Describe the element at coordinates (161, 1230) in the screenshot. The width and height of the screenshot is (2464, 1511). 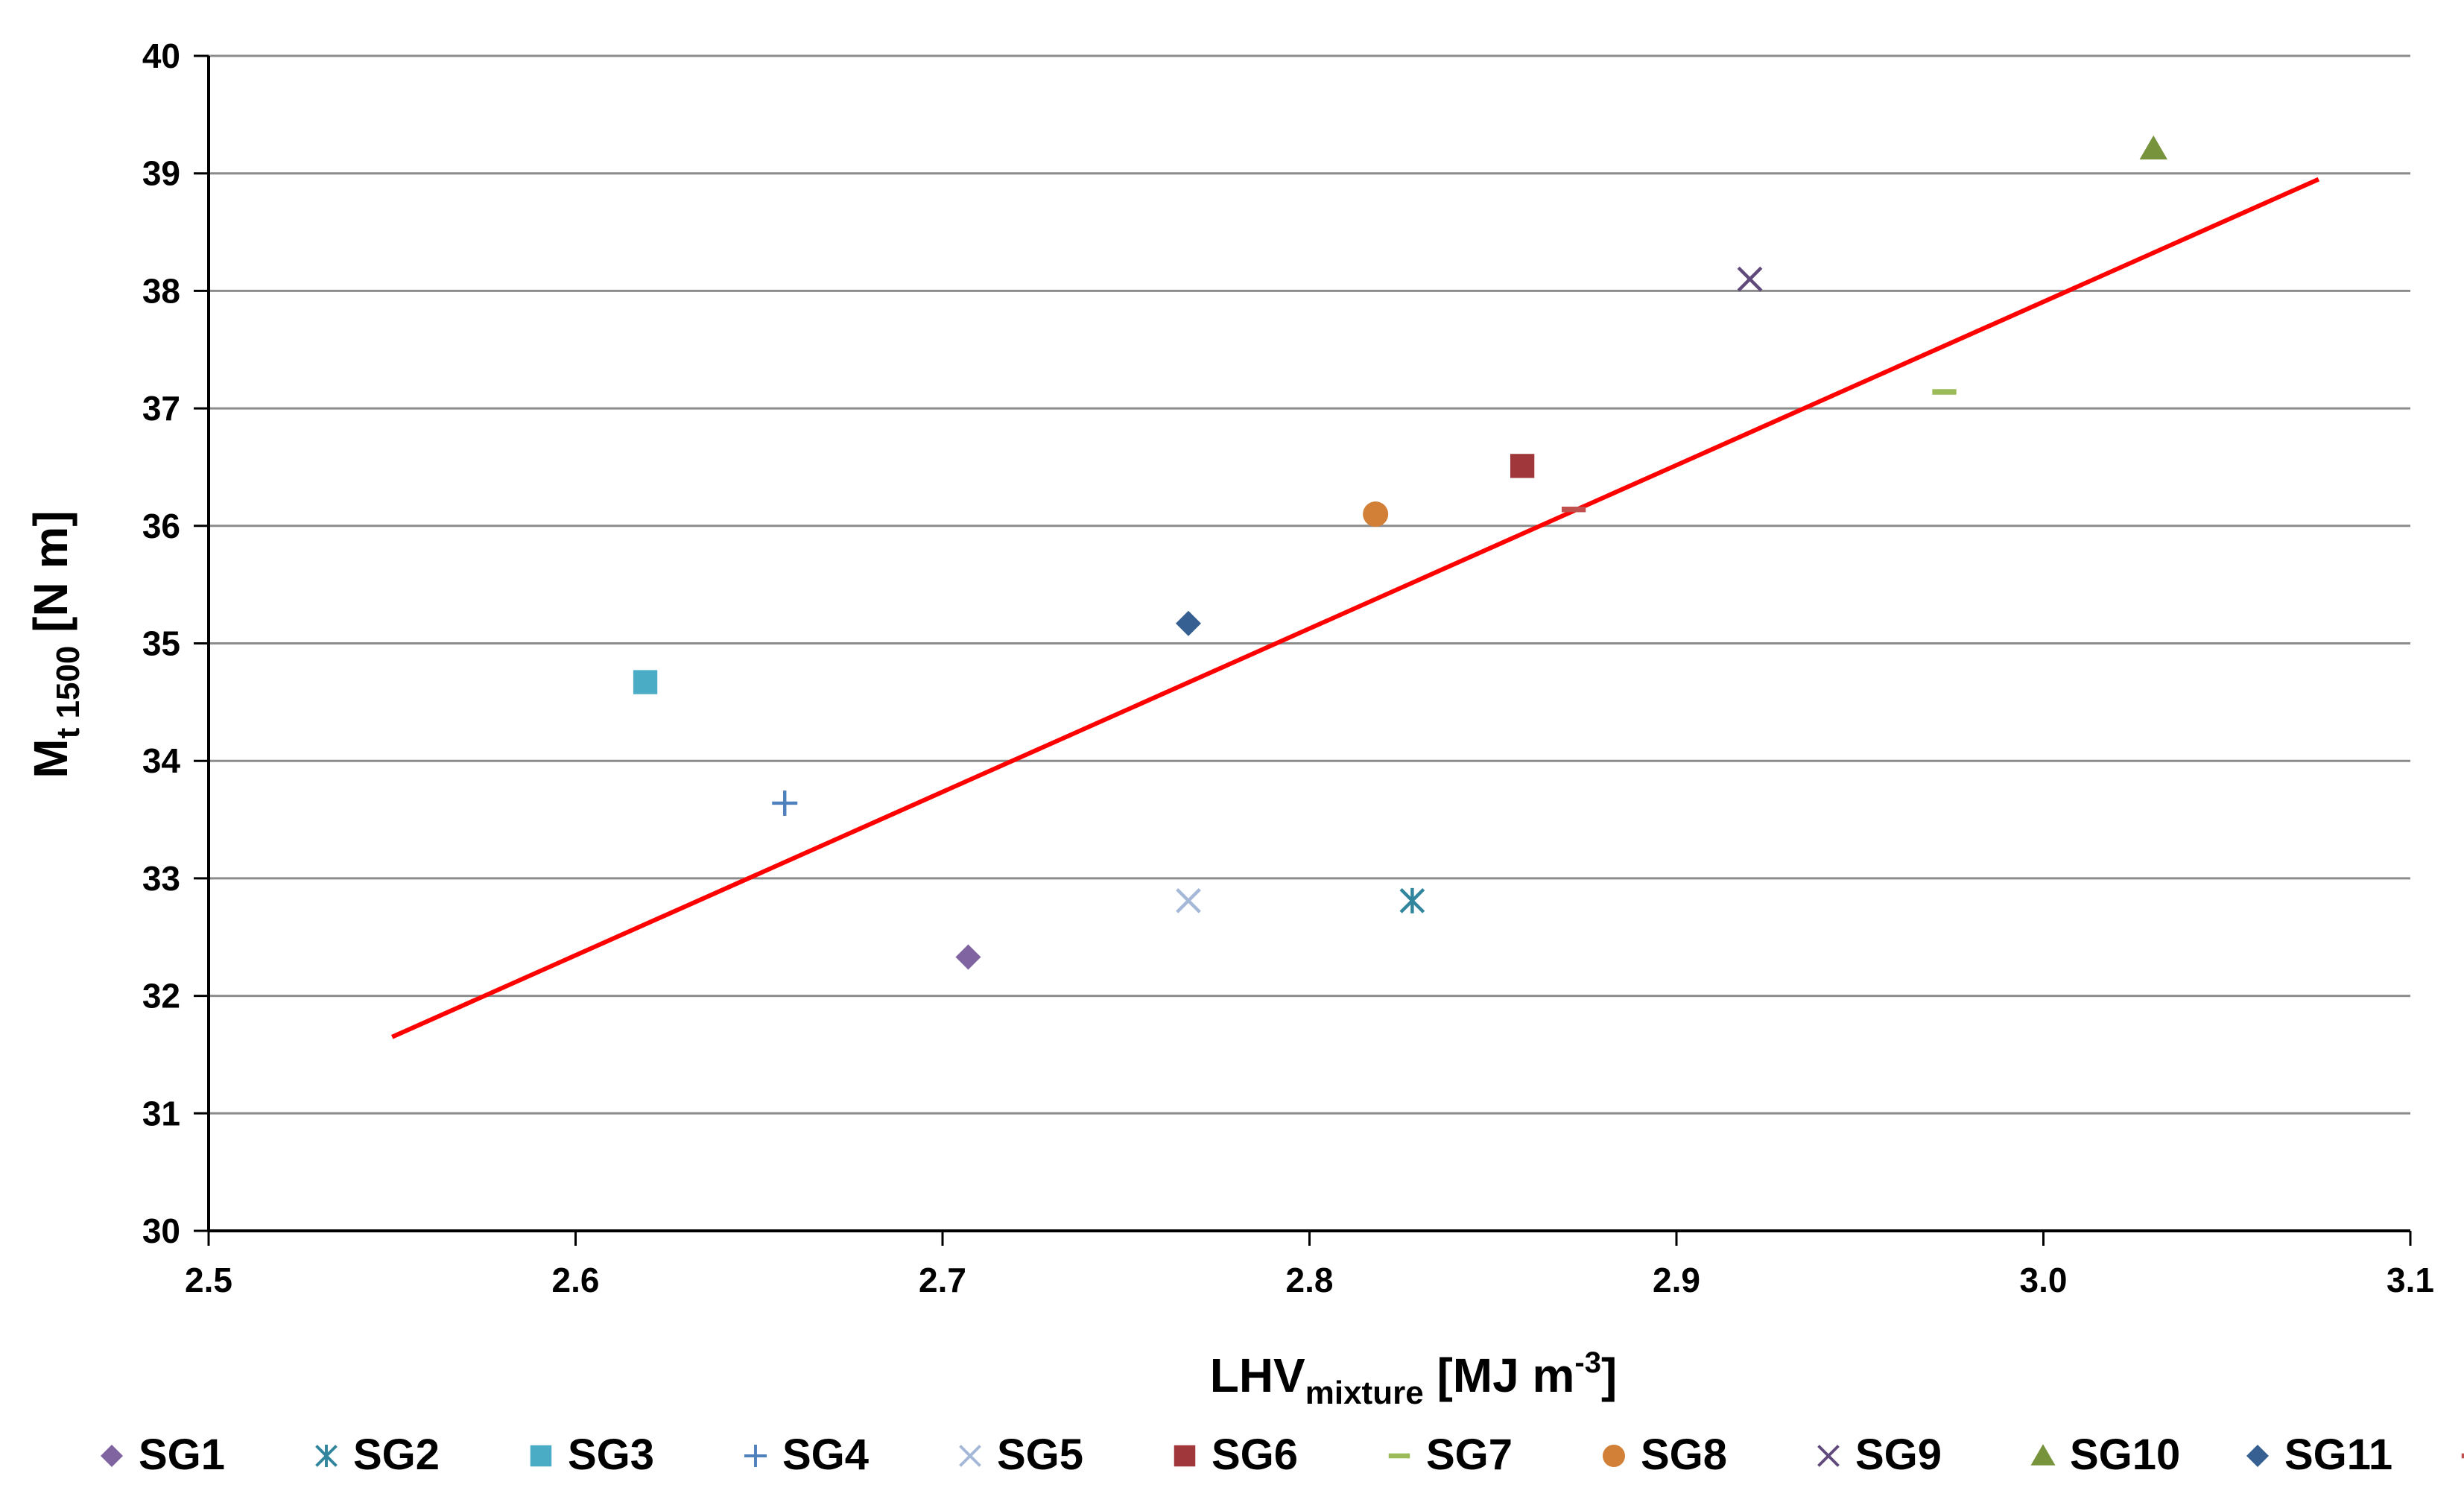
I see `y-tick-label: 30` at that location.